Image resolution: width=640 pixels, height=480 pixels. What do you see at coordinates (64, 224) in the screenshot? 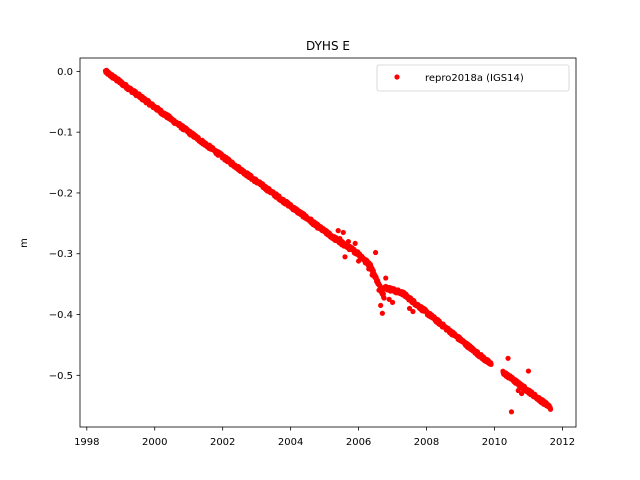
I see `y-axis: 0.0 −0.1 −0.2 −0.3 −0.4 −0.5` at bounding box center [64, 224].